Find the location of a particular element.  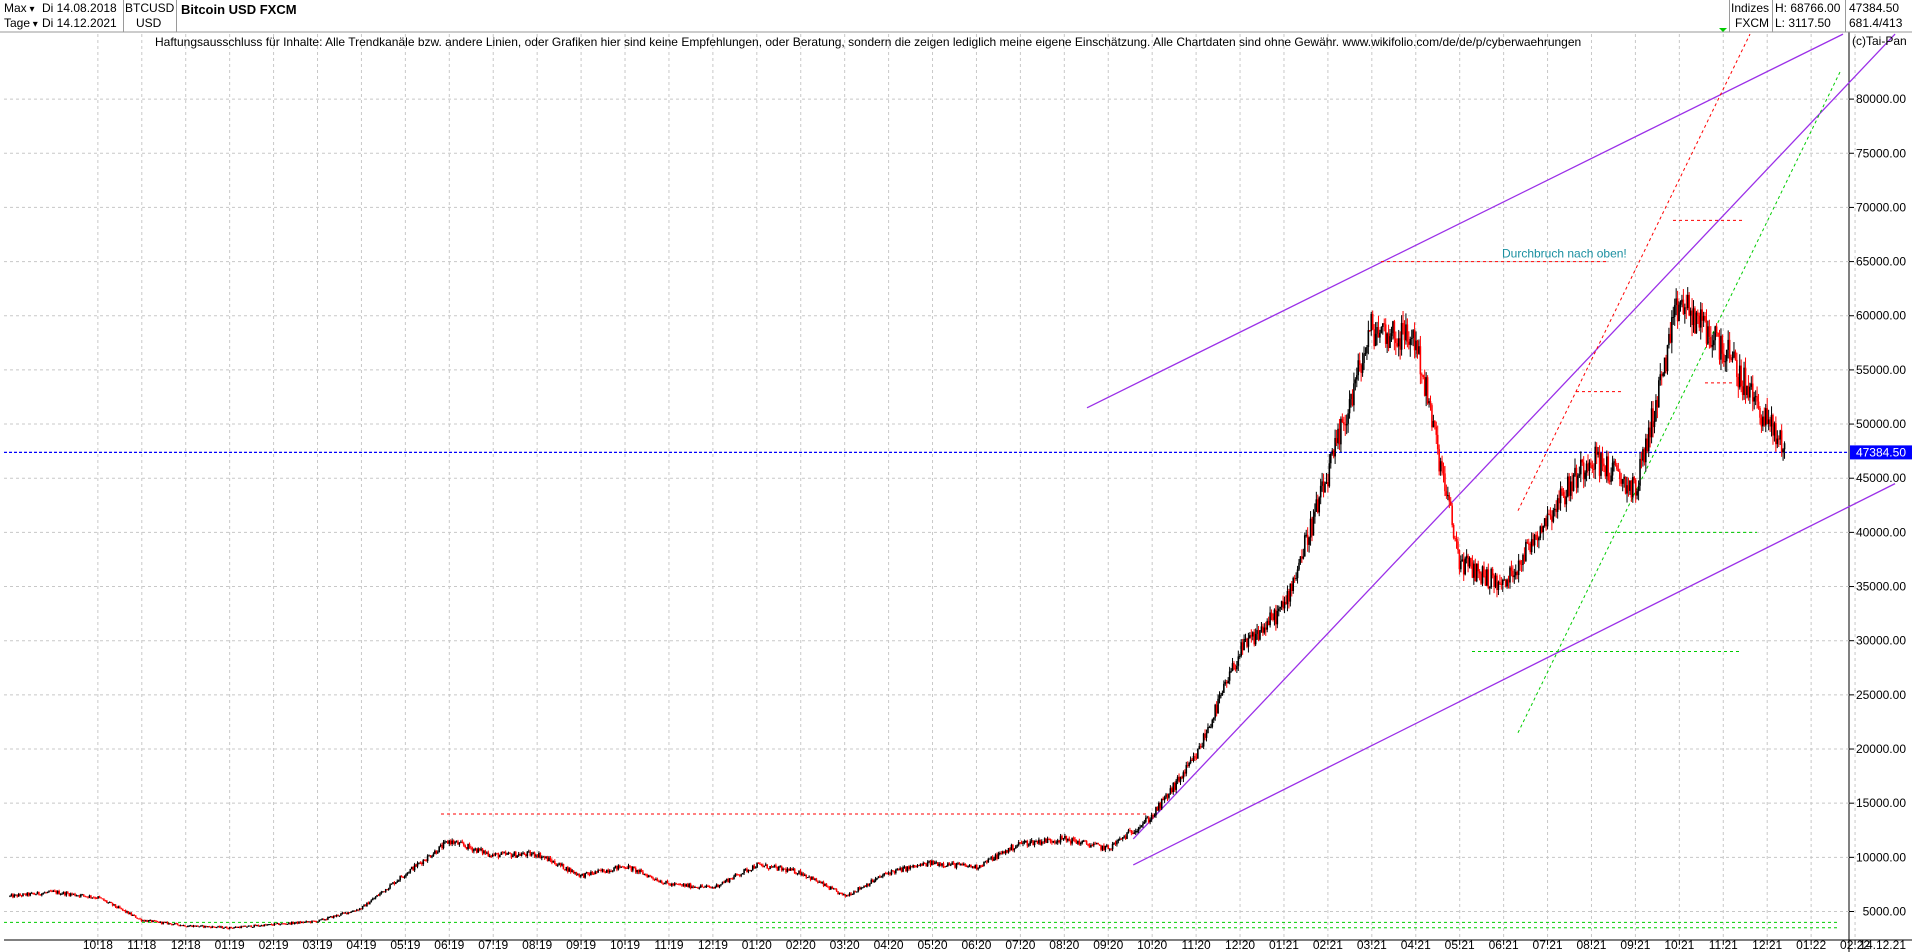

signal-marker-icon is located at coordinates (1723, 30).